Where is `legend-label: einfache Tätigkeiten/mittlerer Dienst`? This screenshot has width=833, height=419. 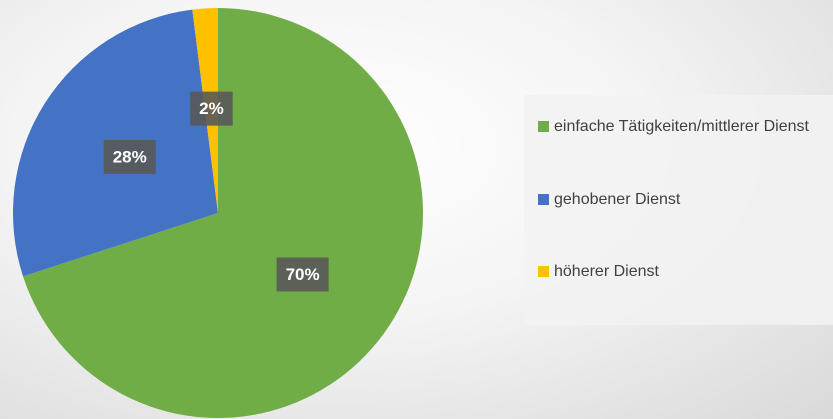 legend-label: einfache Tätigkeiten/mittlerer Dienst is located at coordinates (681, 126).